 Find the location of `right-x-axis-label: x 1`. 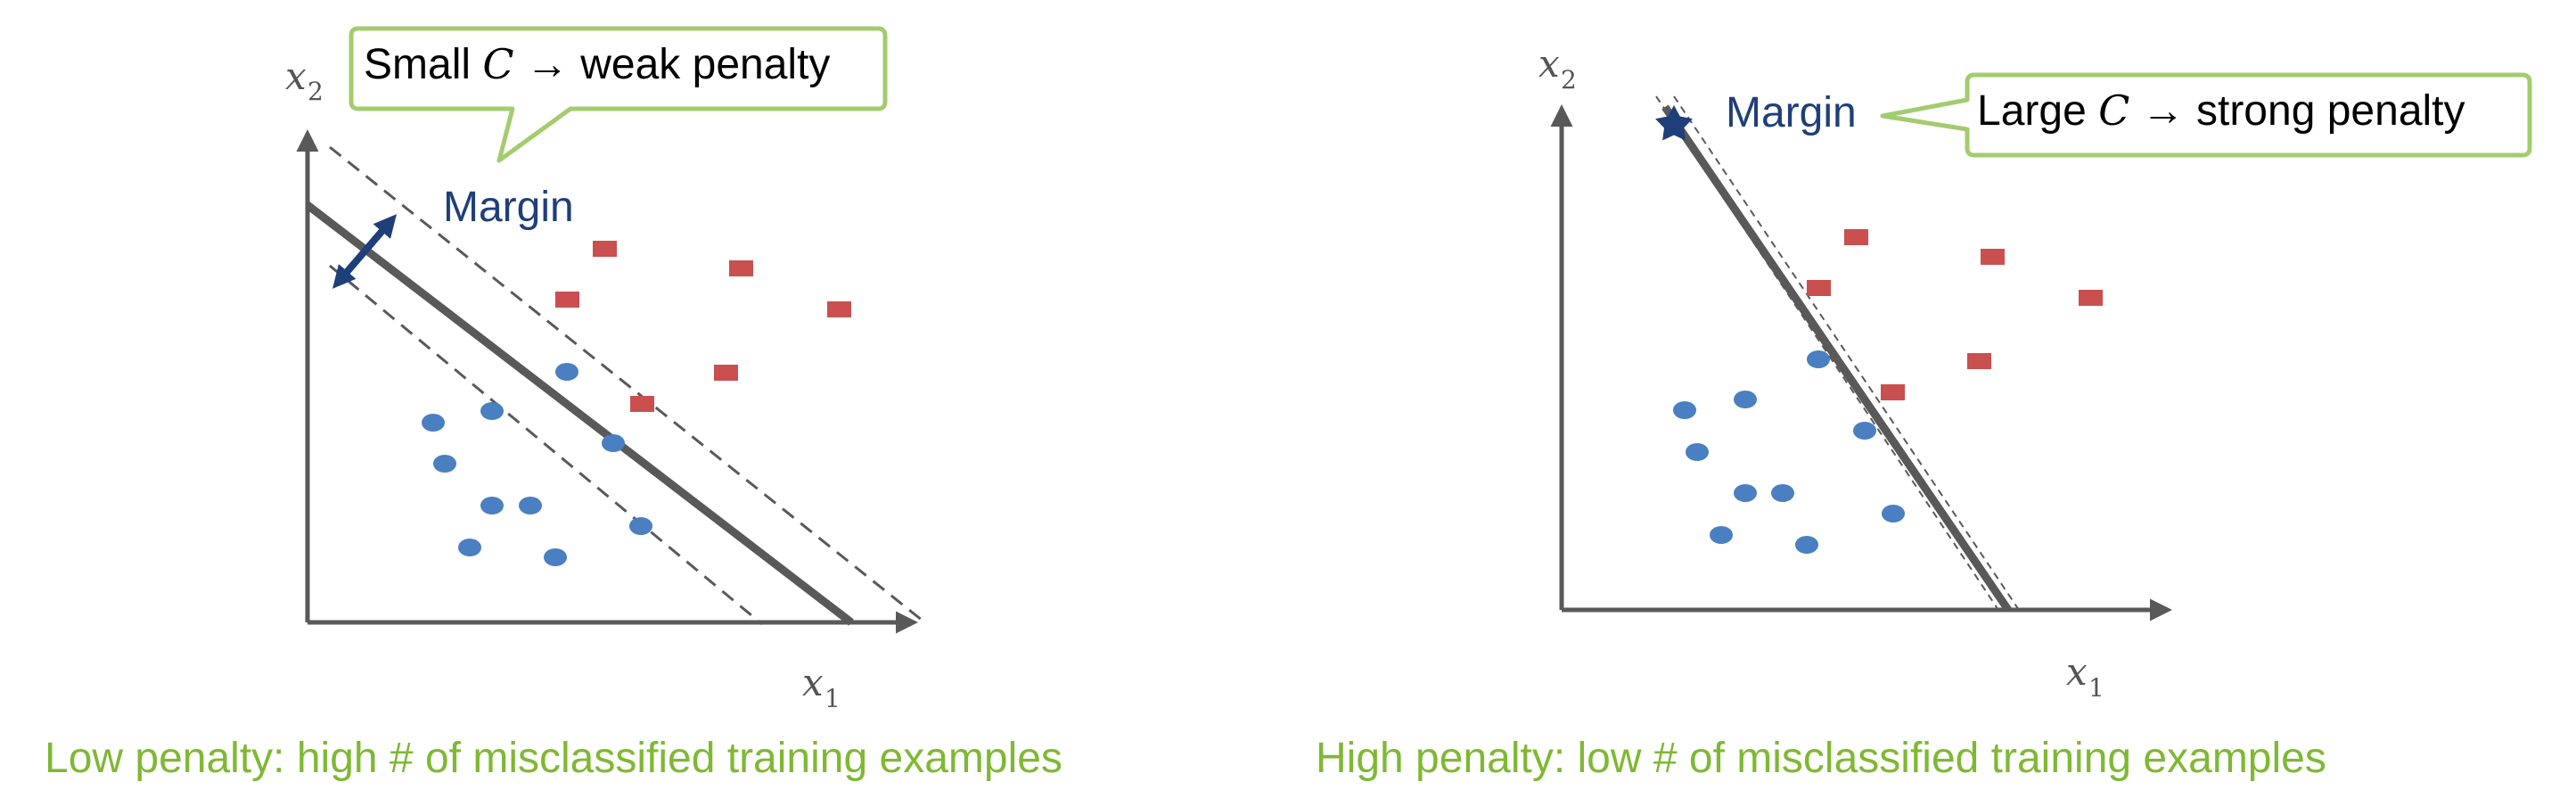

right-x-axis-label: x 1 is located at coordinates (2085, 676).